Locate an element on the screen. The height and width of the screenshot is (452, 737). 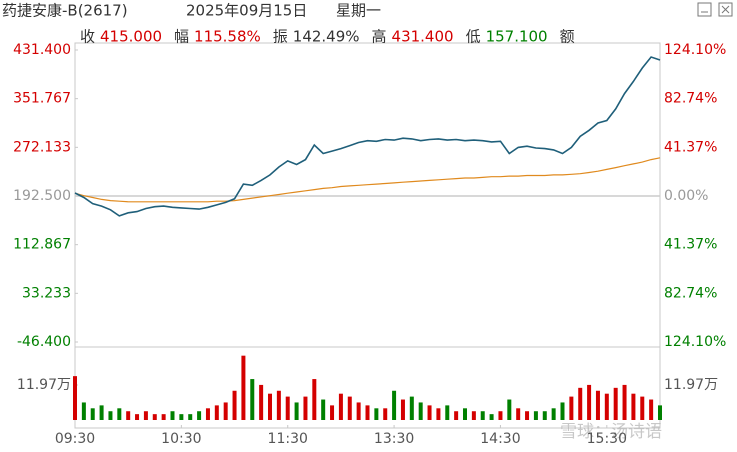
minimize-icon is located at coordinates (704, 9).